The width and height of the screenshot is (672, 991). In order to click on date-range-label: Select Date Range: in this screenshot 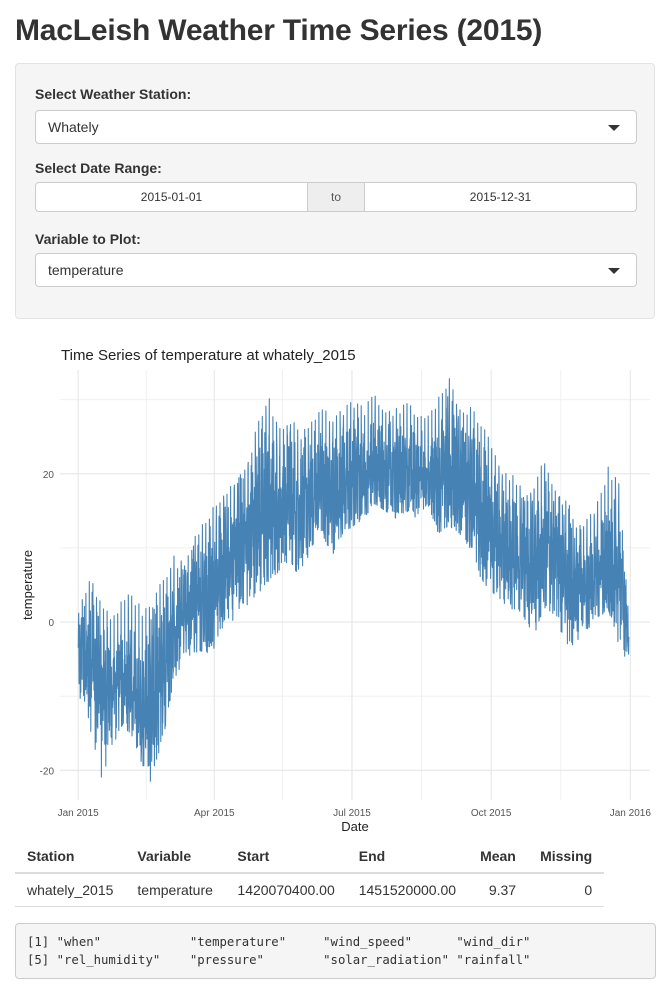, I will do `click(98, 168)`.